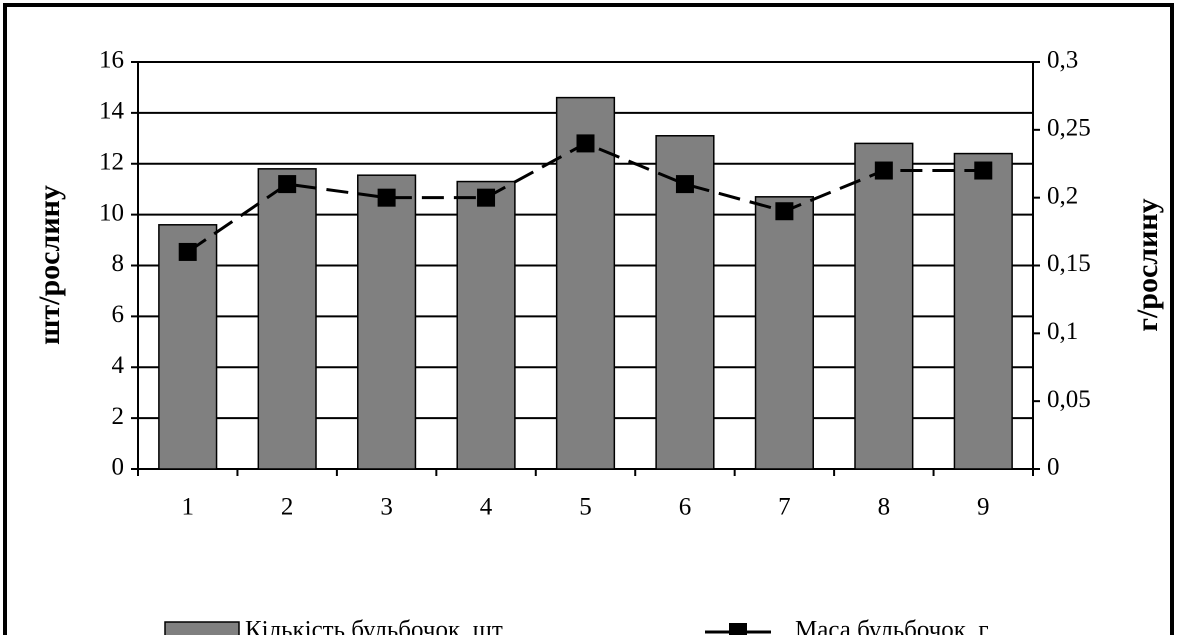 This screenshot has width=1179, height=635. What do you see at coordinates (892, 626) in the screenshot?
I see `legend-label: Маса бульбочок, г` at bounding box center [892, 626].